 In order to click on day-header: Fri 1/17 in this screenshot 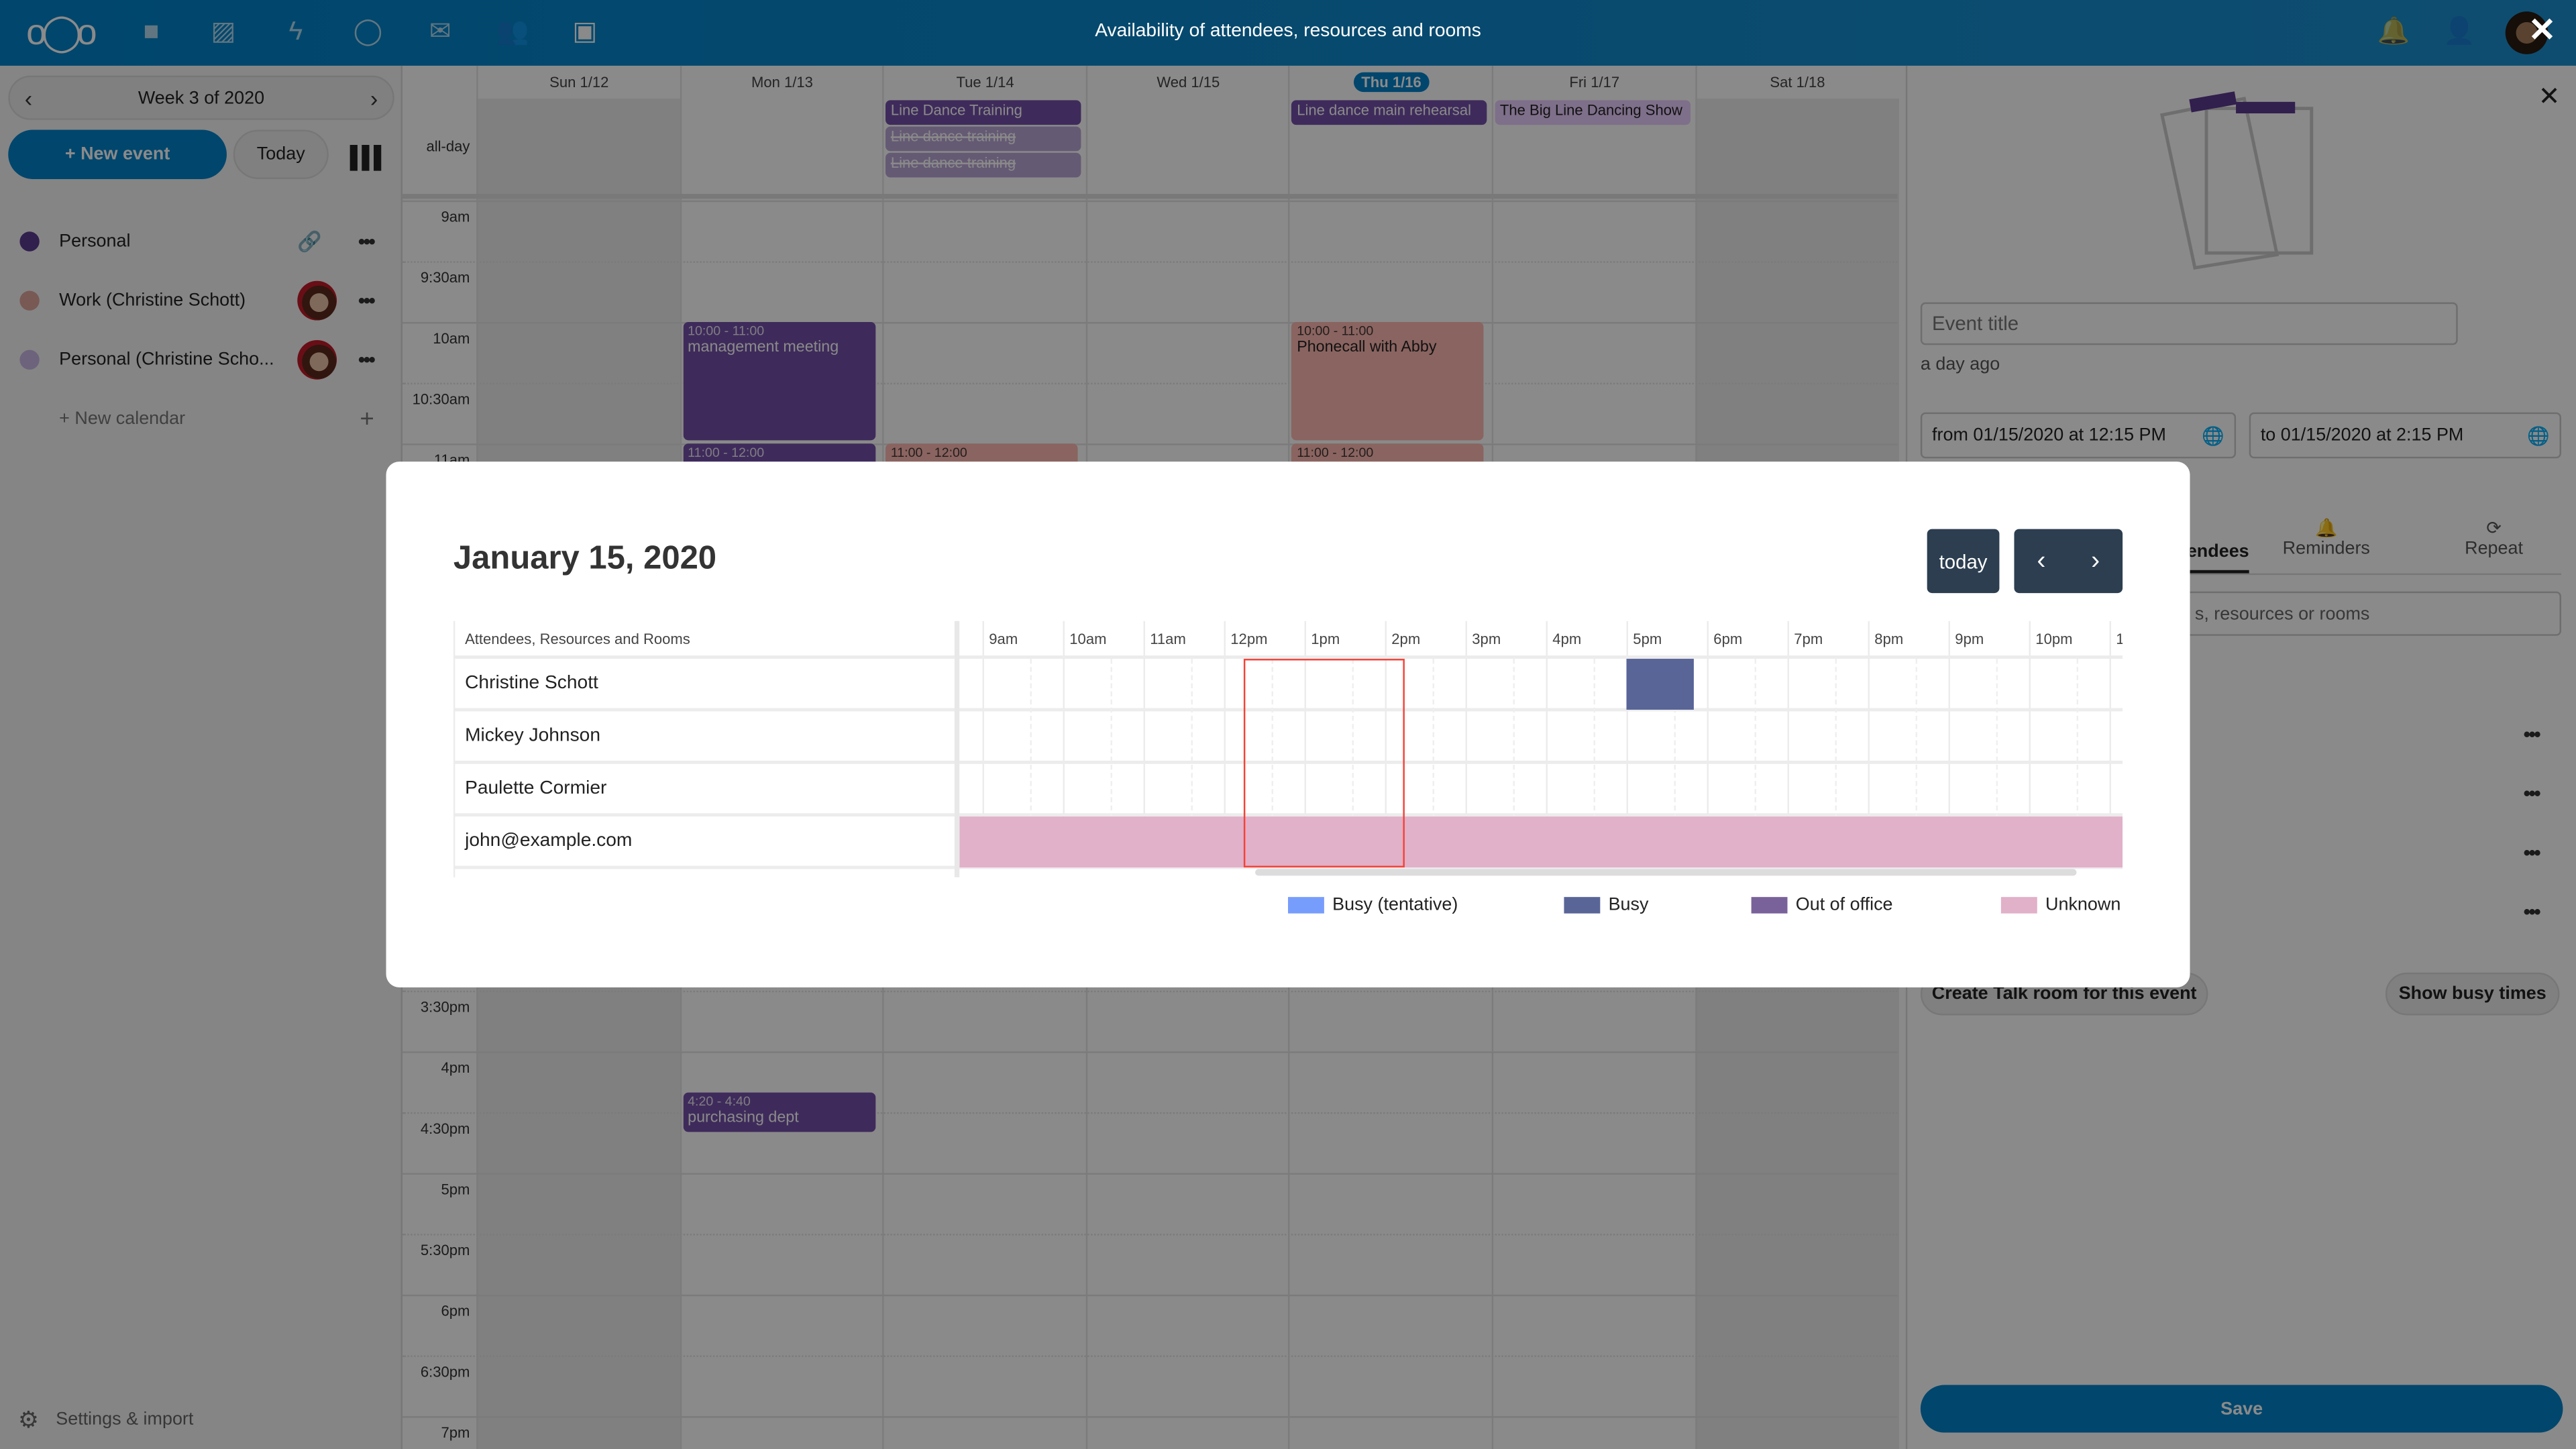, I will do `click(1593, 82)`.